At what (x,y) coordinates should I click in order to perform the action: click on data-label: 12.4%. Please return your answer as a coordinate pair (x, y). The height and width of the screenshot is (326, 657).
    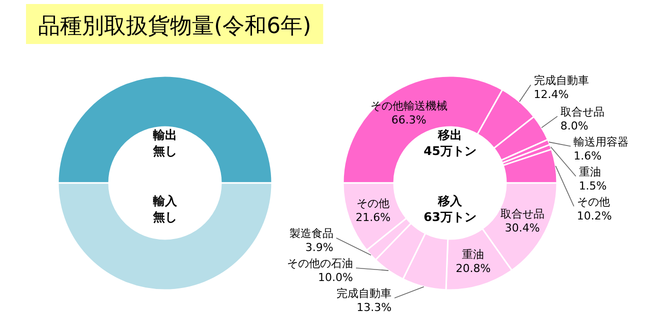
    Looking at the image, I should click on (551, 94).